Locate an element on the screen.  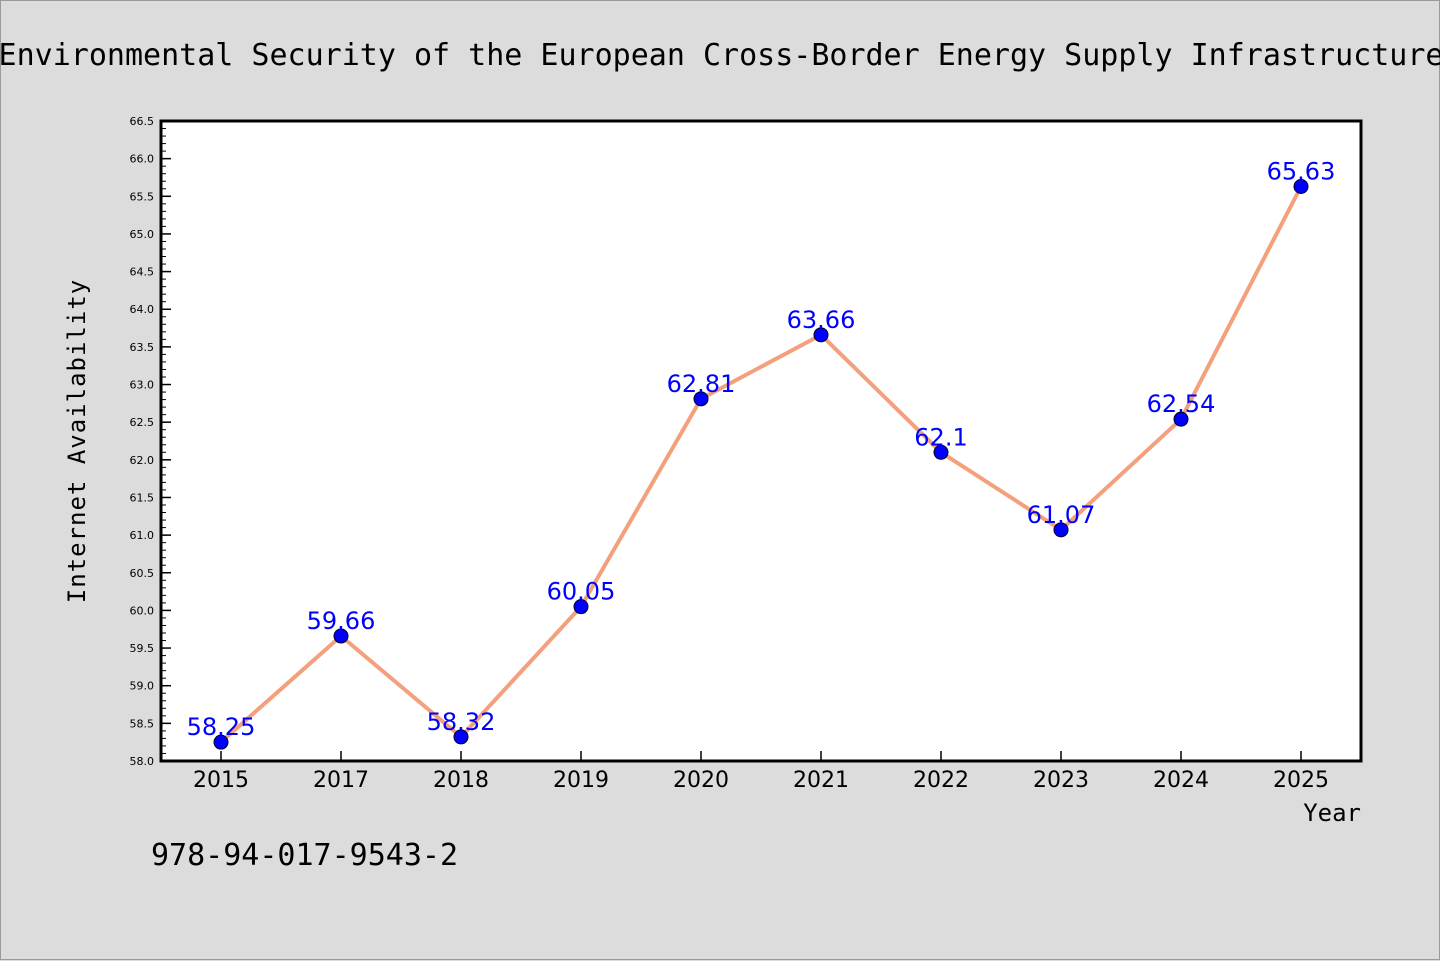
y-tick-label: 65.5 is located at coordinates (142, 196).